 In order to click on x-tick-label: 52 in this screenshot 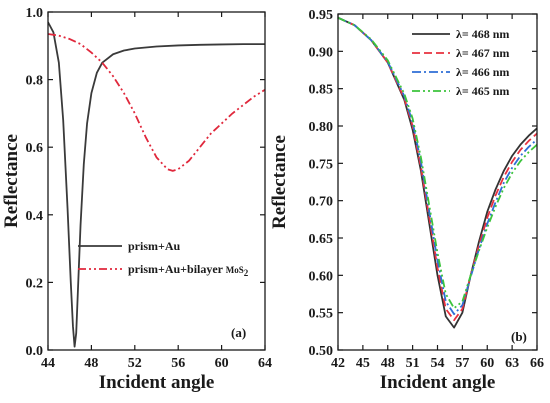, I will do `click(135, 363)`.